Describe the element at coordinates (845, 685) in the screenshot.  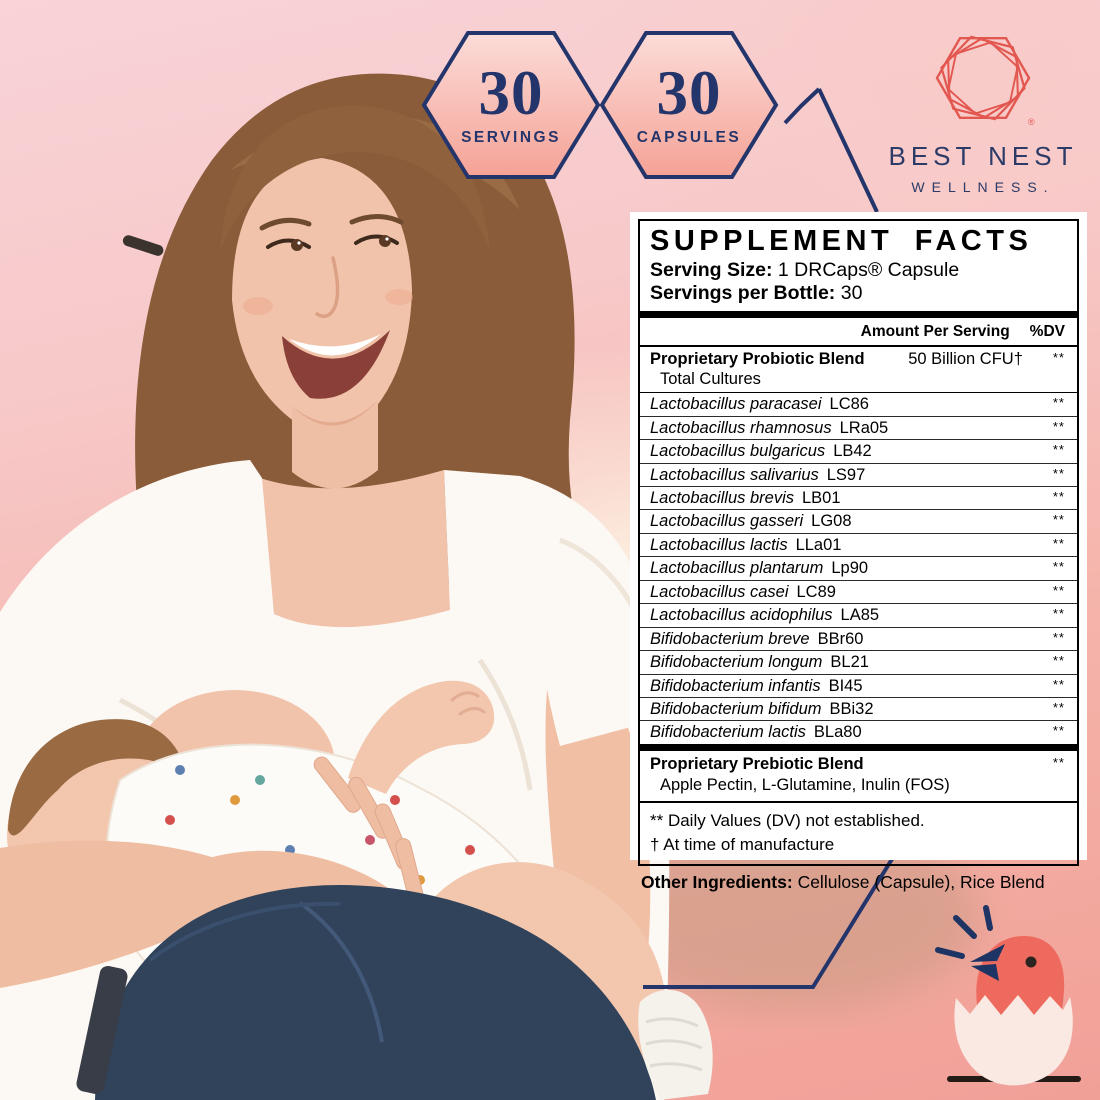
I see `strain-code: BI45` at that location.